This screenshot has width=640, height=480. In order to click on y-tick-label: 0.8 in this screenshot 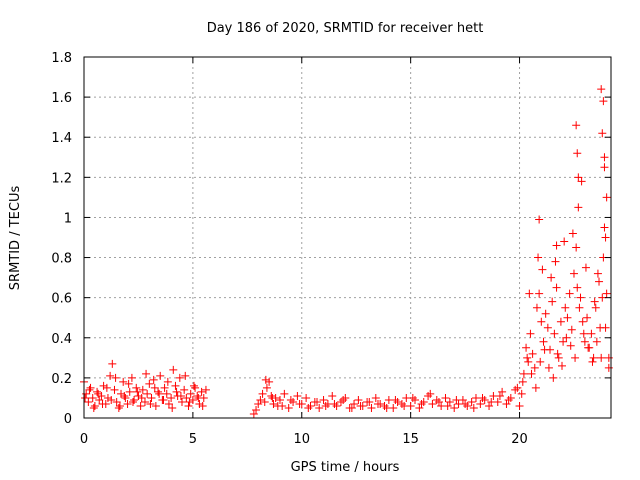, I will do `click(61, 259)`.